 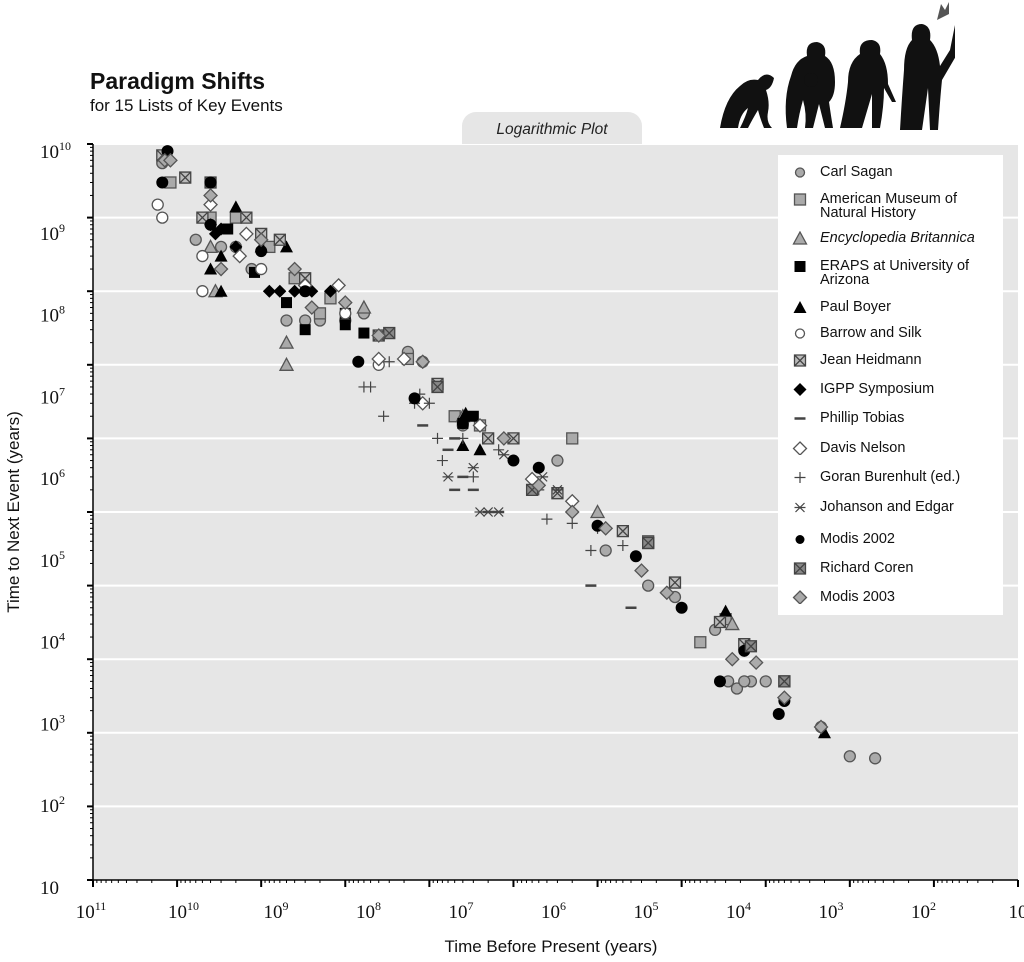 What do you see at coordinates (52, 642) in the screenshot?
I see `y-tick-label: 10⁴` at bounding box center [52, 642].